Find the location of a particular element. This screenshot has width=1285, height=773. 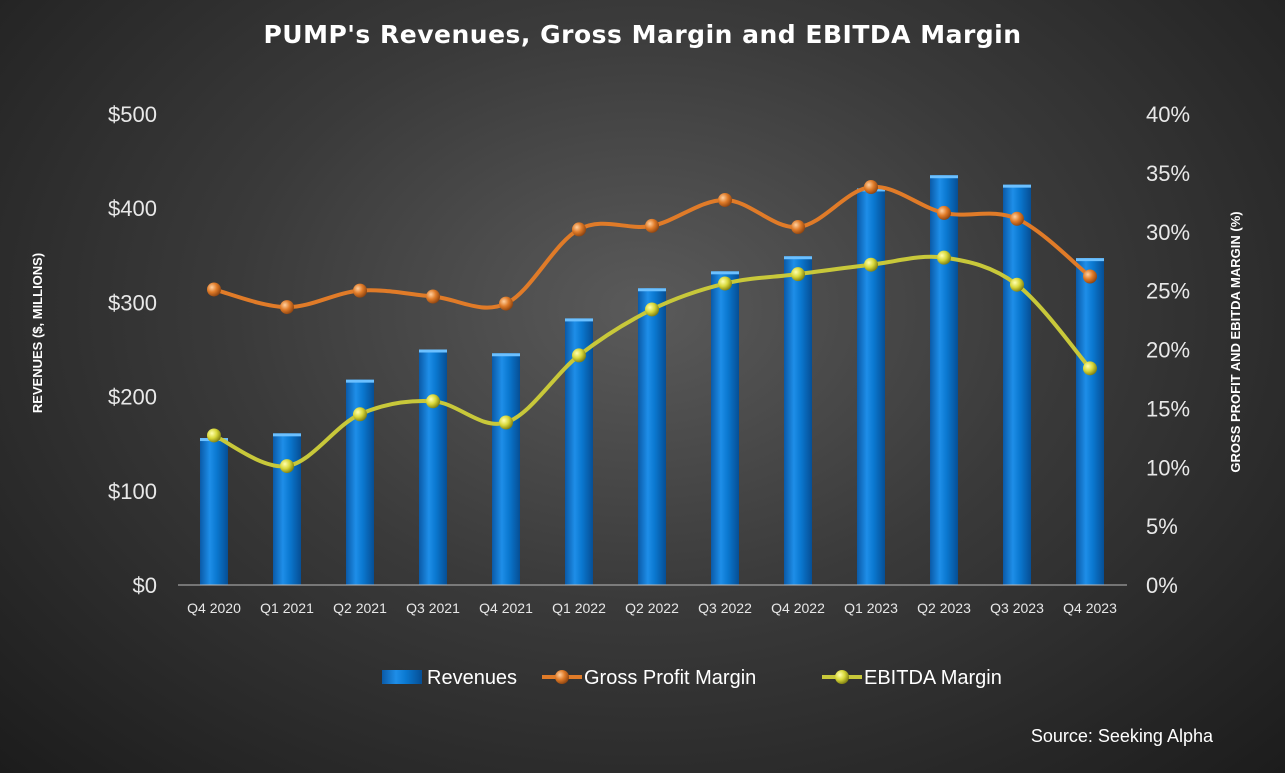

x-tick-label: Q1 2023 is located at coordinates (871, 608).